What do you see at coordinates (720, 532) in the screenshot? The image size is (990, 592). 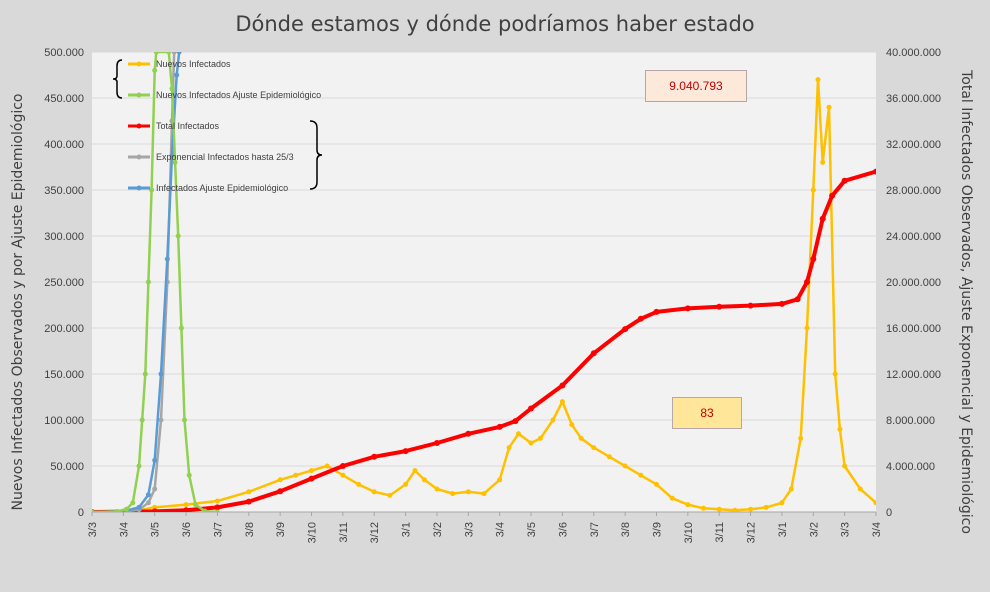 I see `x-tick-label: 3/11` at bounding box center [720, 532].